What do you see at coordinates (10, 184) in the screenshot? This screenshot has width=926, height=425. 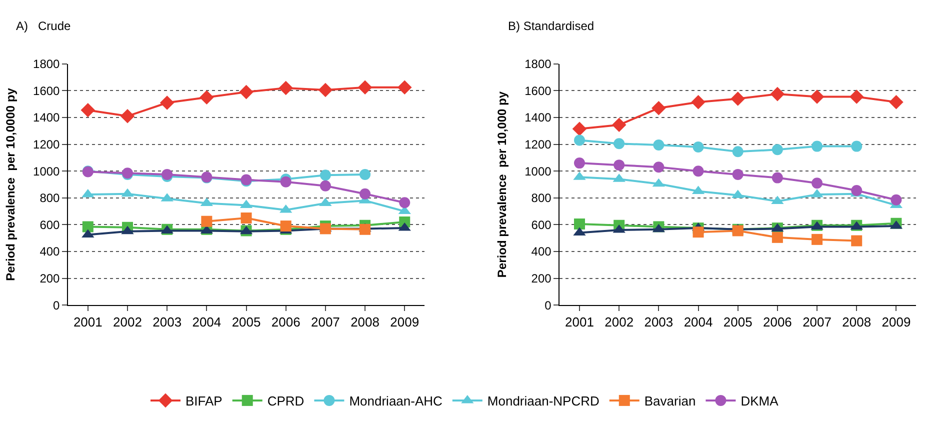 I see `y-axis-title: Period prevalence per 10,0000 py` at bounding box center [10, 184].